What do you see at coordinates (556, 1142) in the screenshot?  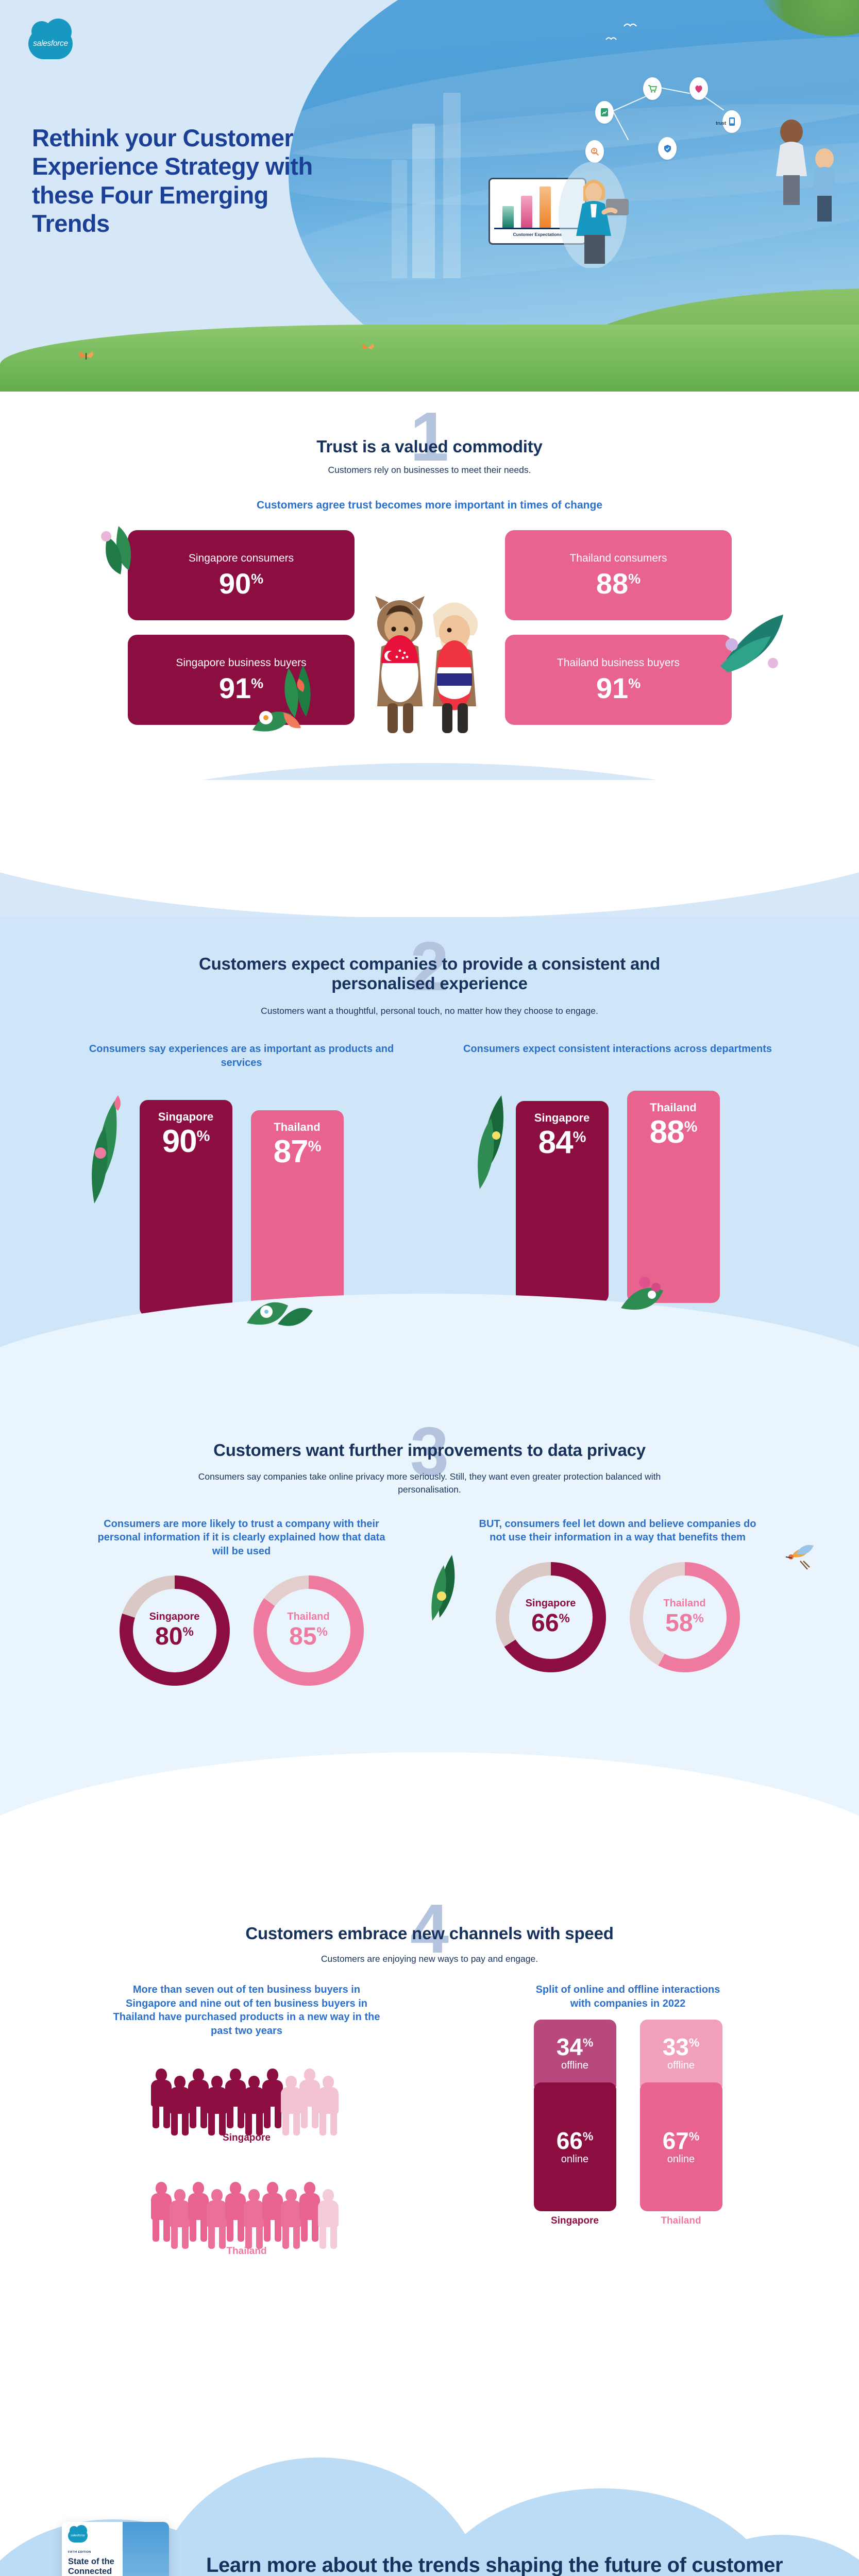 I see `bar-value: 84` at bounding box center [556, 1142].